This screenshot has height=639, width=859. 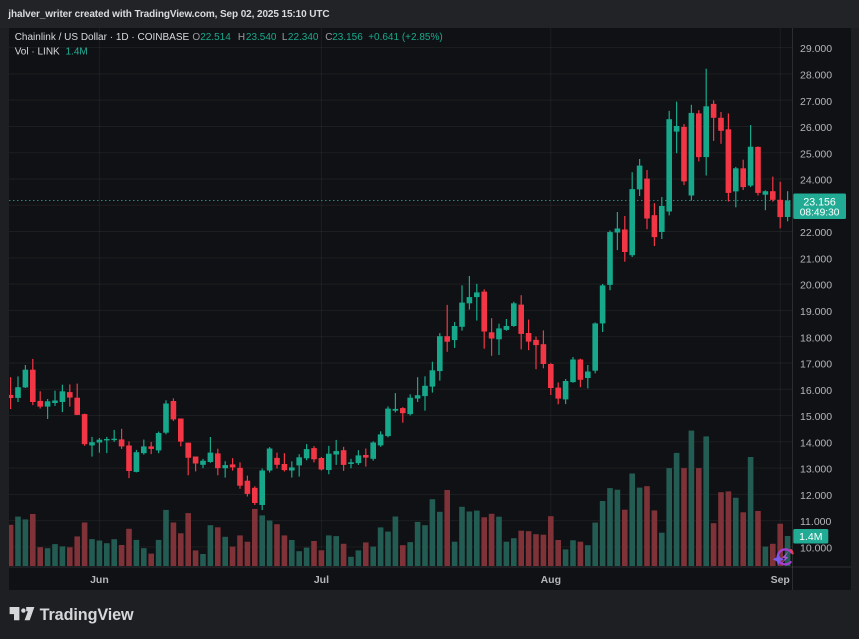 I want to click on svg-text: 29.000, so click(x=816, y=49).